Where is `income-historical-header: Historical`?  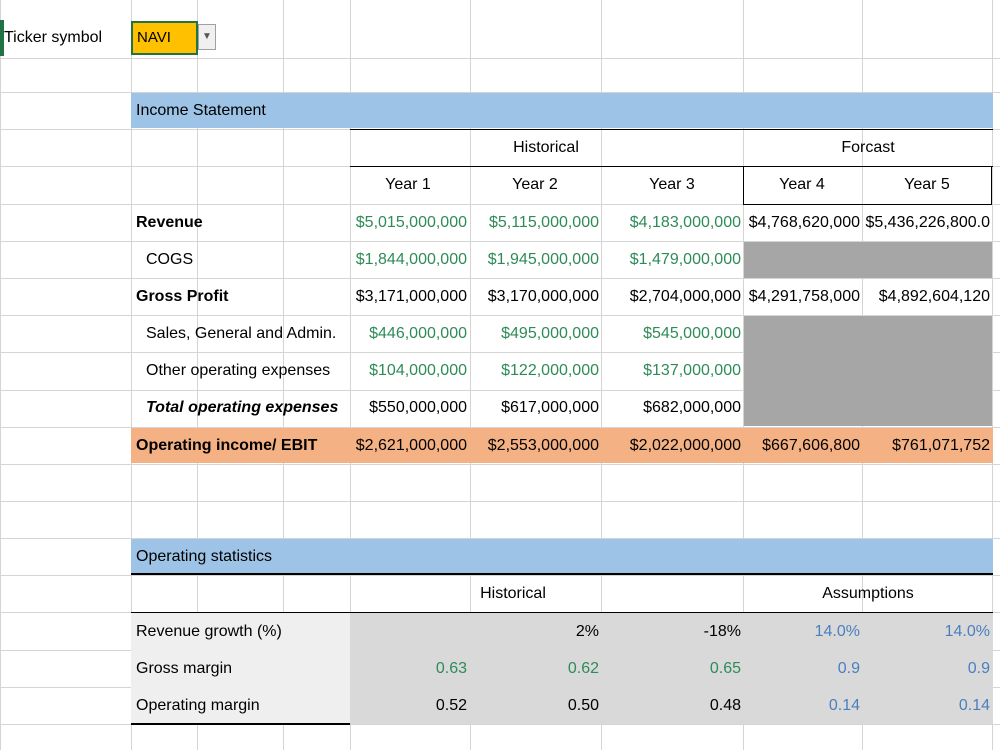
income-historical-header: Historical is located at coordinates (546, 147).